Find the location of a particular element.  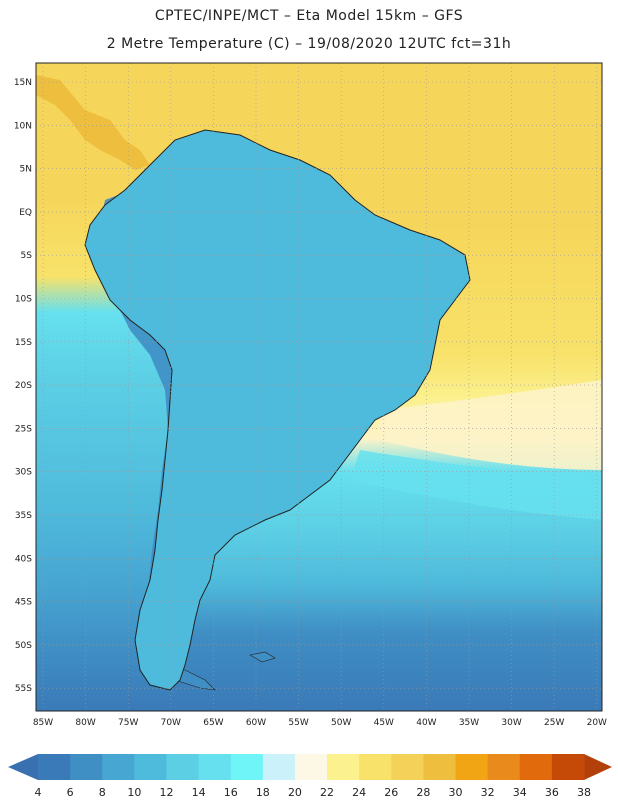

colorbar-tick-label: 26 is located at coordinates (391, 792).